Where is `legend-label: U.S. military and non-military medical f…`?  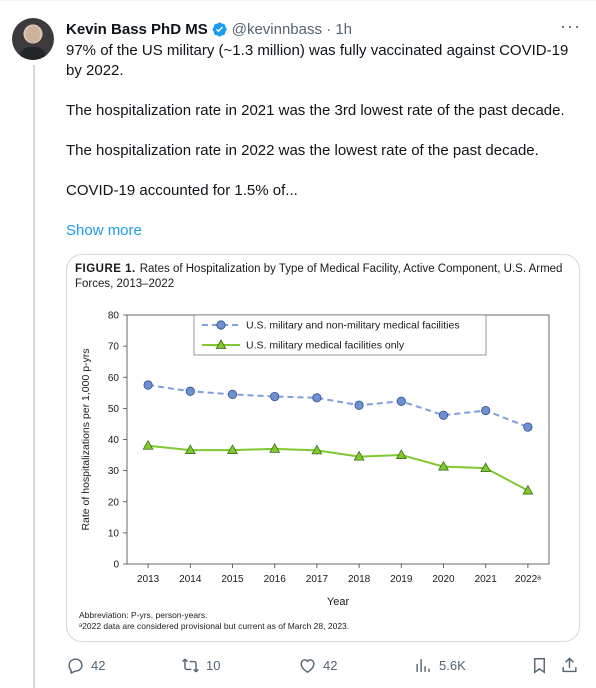 legend-label: U.S. military and non-military medical f… is located at coordinates (353, 326).